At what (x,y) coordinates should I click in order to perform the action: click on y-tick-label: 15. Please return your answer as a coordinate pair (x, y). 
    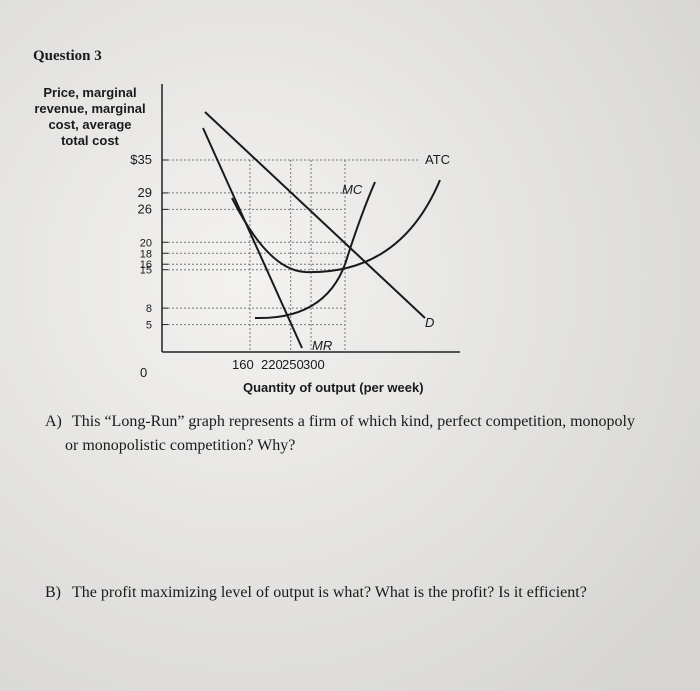
    Looking at the image, I should click on (146, 271).